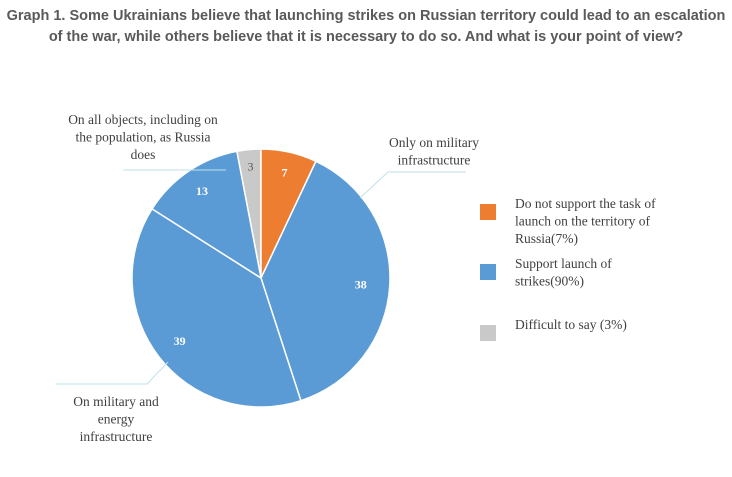  What do you see at coordinates (582, 221) in the screenshot?
I see `legend-label-0: launch on the territory of` at bounding box center [582, 221].